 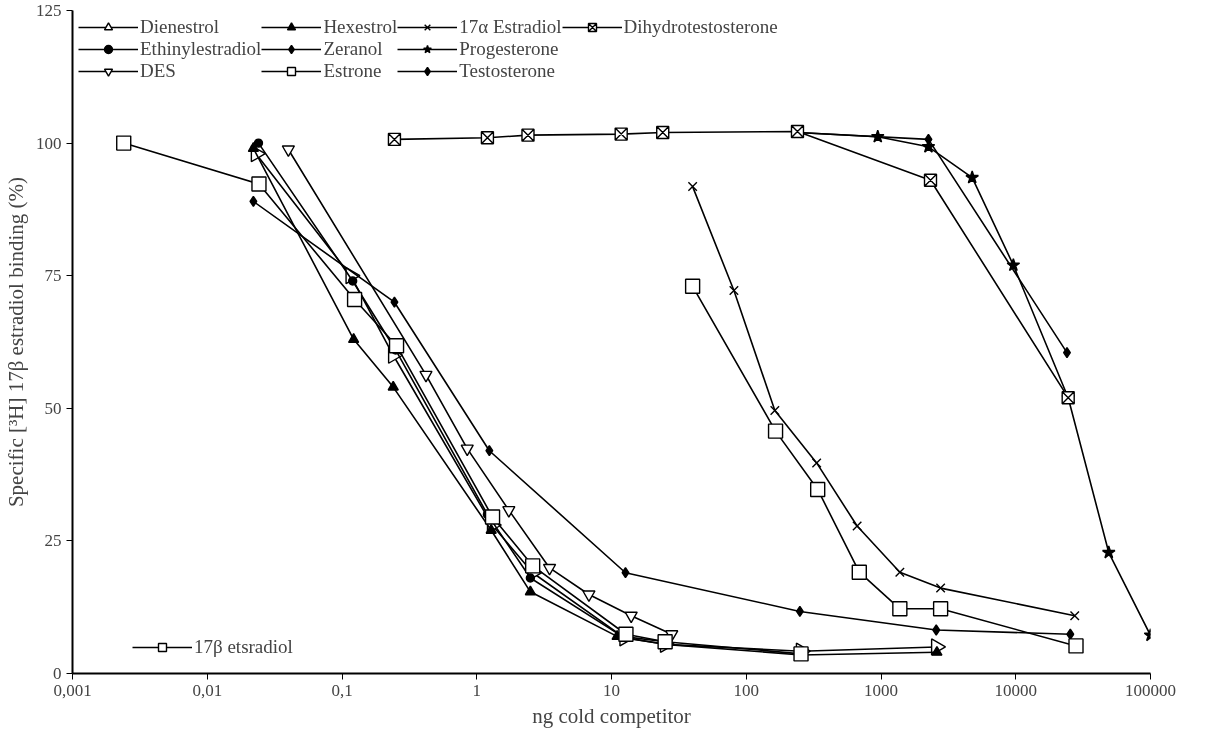 I want to click on y-tick-label: 50, so click(x=53, y=408).